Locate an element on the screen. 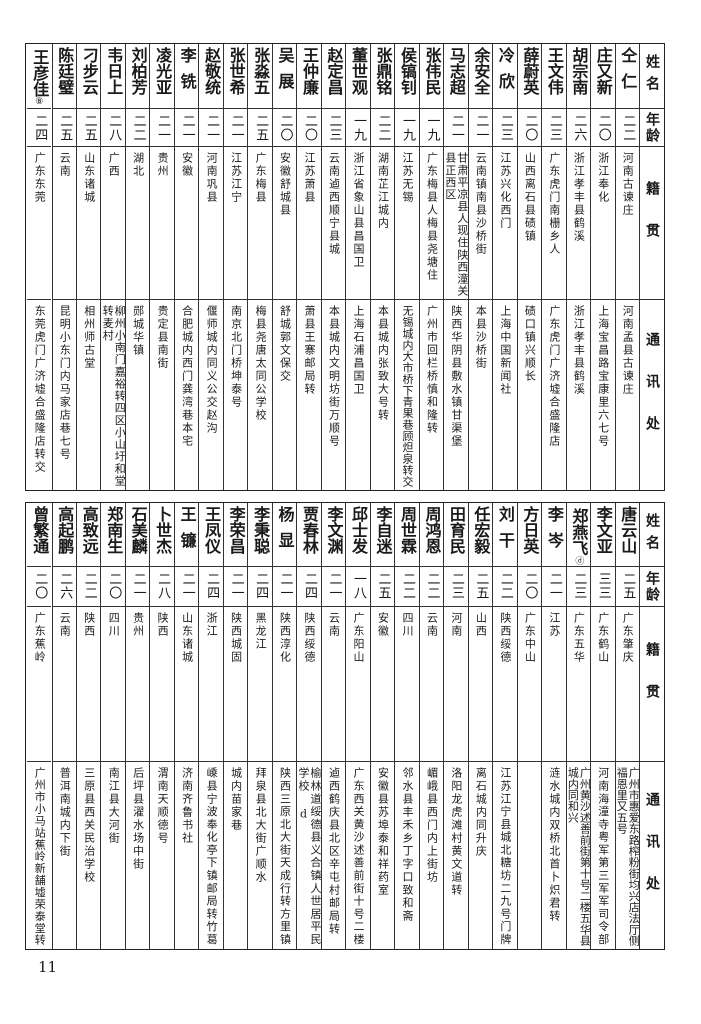  native-place: 安徽舒城县 is located at coordinates (285, 184).